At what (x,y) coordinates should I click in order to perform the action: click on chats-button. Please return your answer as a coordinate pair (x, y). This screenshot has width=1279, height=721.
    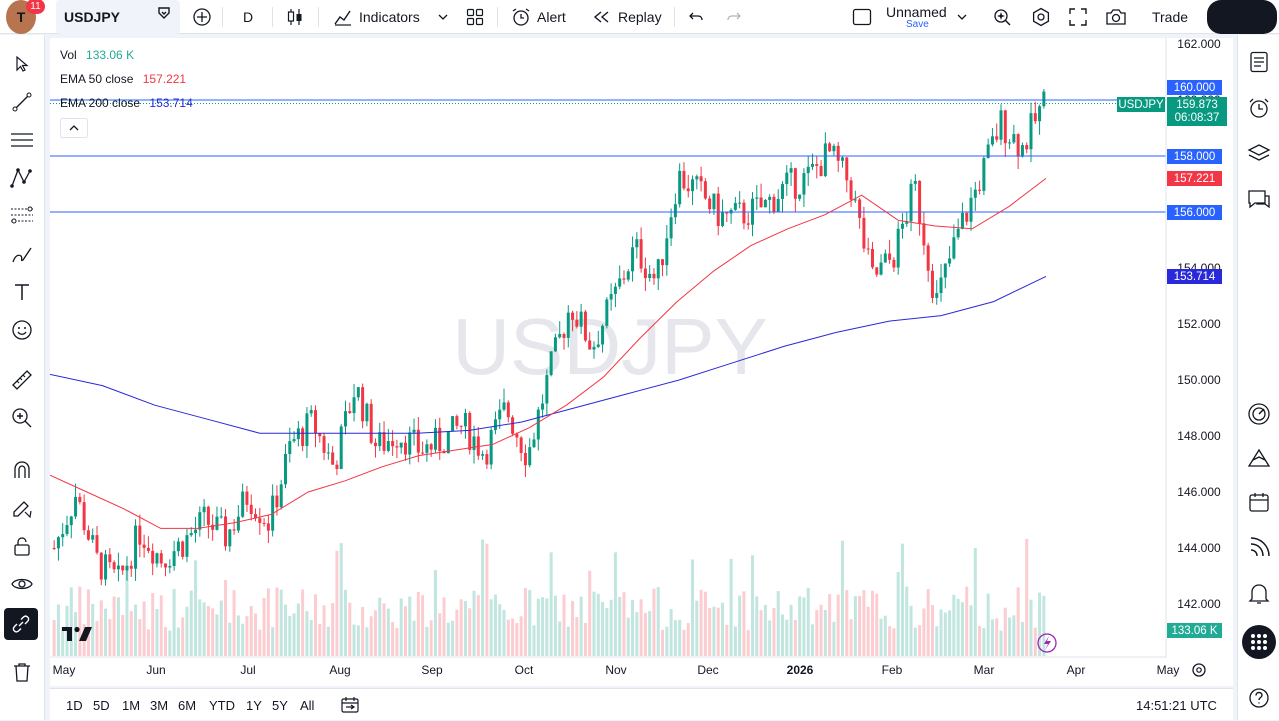
    Looking at the image, I should click on (1259, 200).